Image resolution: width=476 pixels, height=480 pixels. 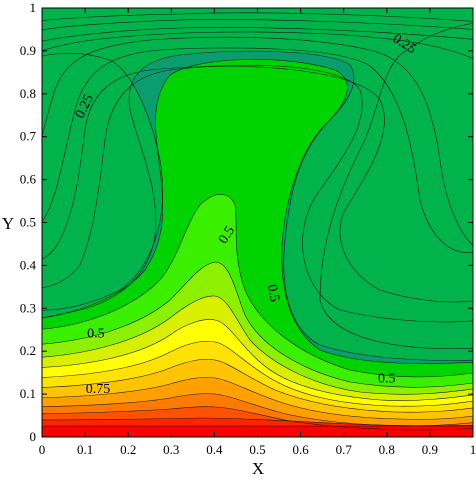 I want to click on y-tick-label: 0.8, so click(x=28, y=93).